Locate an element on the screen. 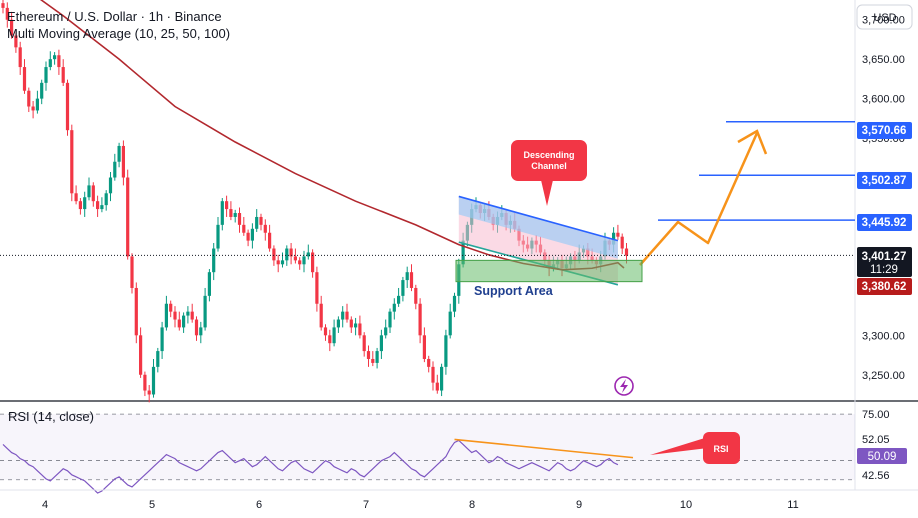 The image size is (918, 518). time-tick-label: 9 is located at coordinates (579, 505).